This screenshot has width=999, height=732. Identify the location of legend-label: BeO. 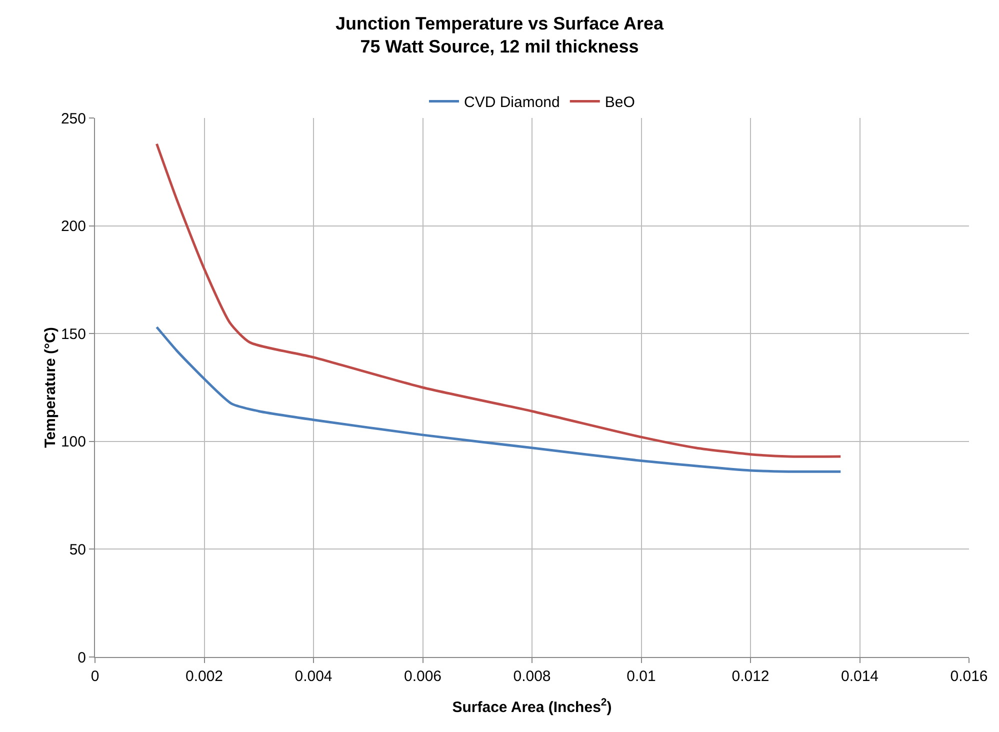
(619, 103).